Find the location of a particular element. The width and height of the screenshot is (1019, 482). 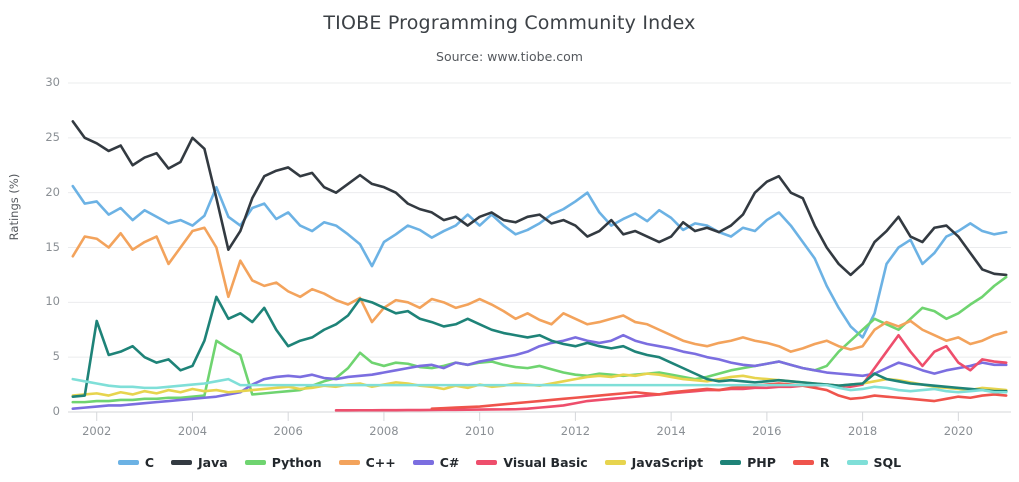

legend-item-c-: C++ is located at coordinates (367, 462).